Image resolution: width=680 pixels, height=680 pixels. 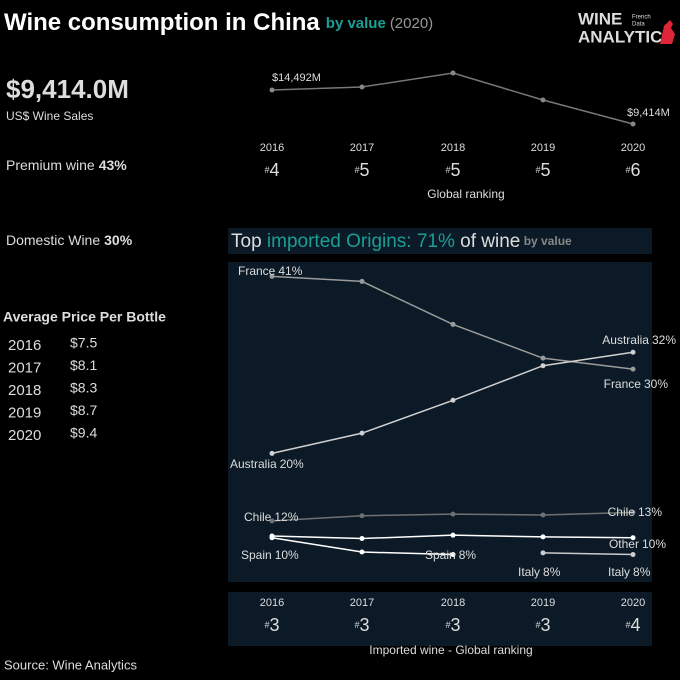 I want to click on kpi-label: Premium wine, so click(x=50, y=165).